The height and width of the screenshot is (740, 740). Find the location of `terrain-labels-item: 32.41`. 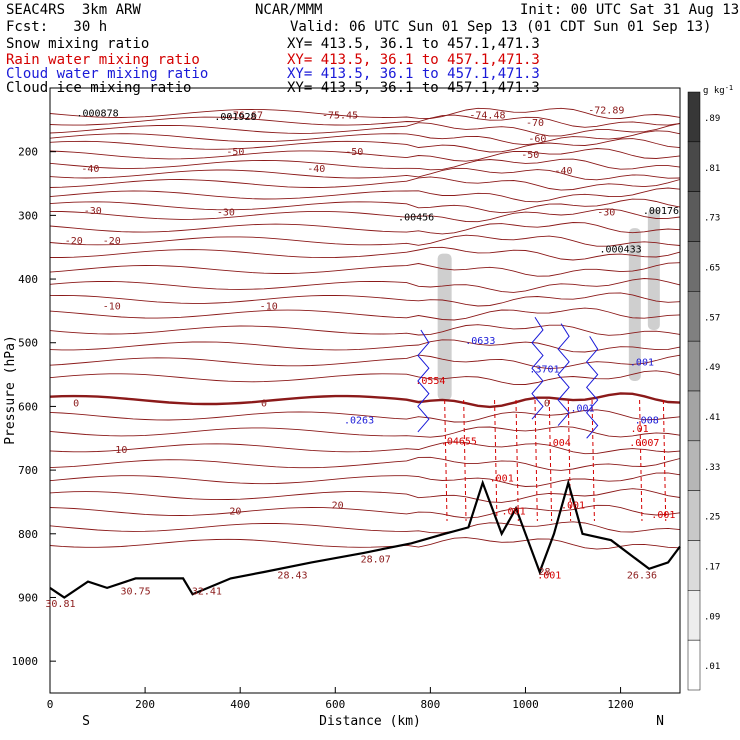

terrain-labels-item: 32.41 is located at coordinates (207, 591).